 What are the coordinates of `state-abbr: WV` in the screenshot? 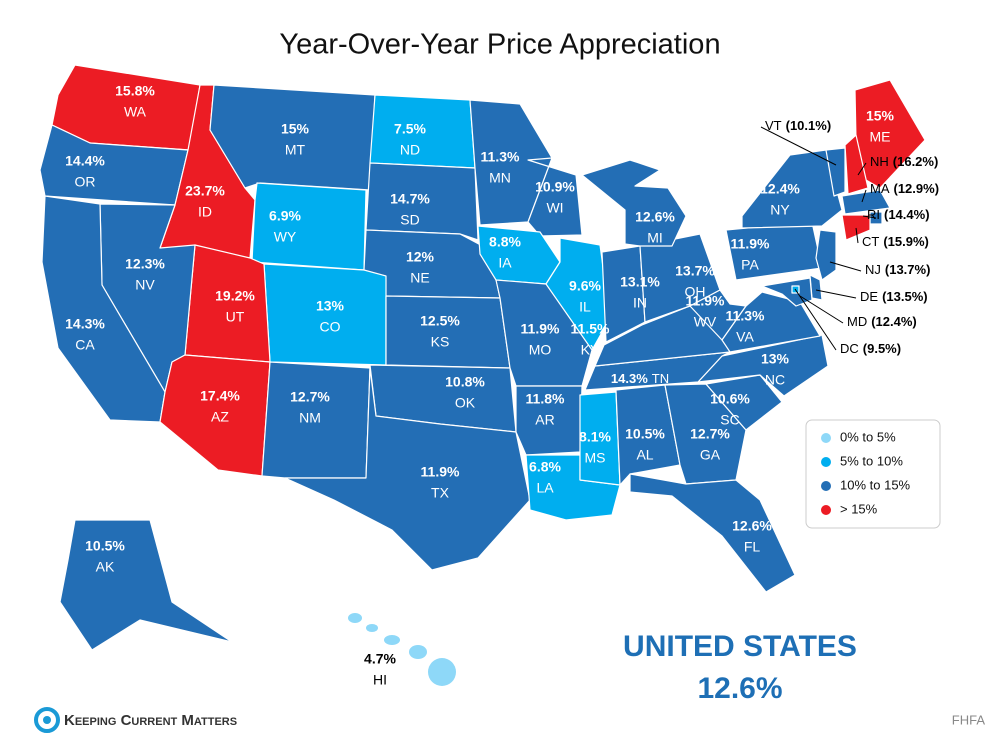 It's located at (705, 322).